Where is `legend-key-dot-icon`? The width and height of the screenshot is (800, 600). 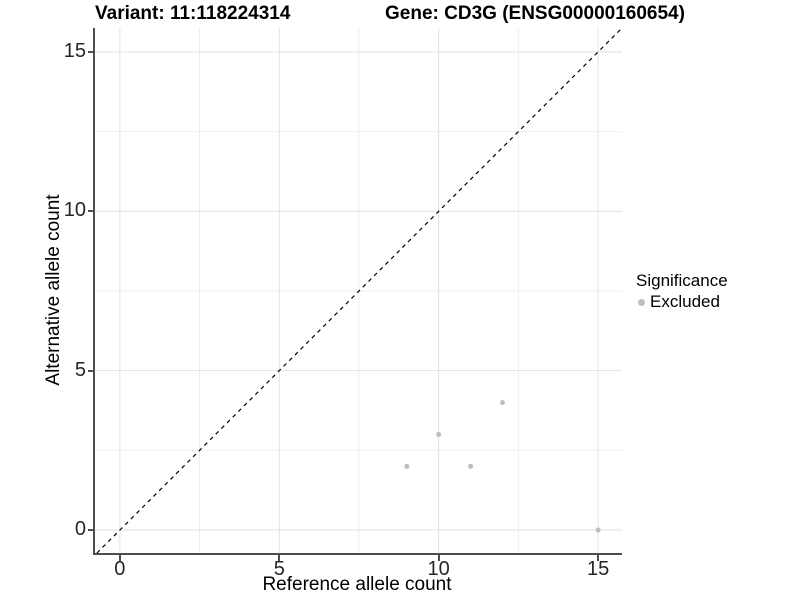 legend-key-dot-icon is located at coordinates (641, 302).